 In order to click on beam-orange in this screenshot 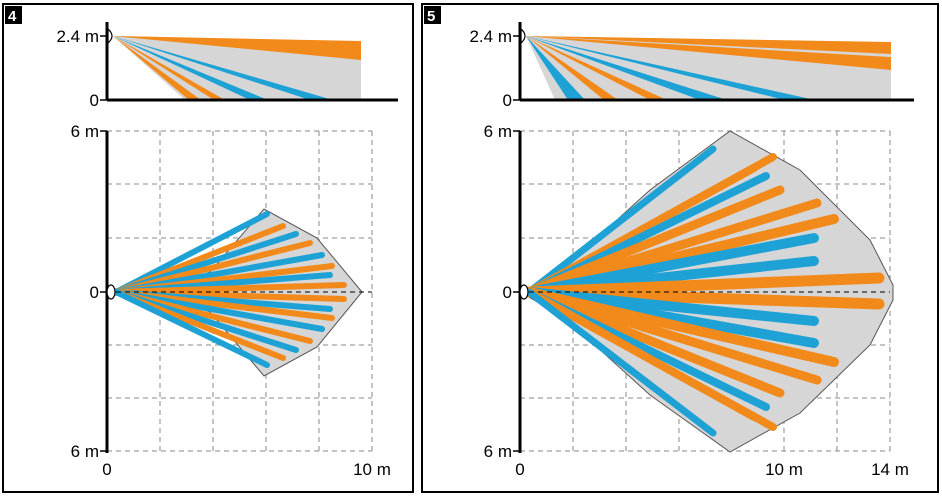, I will do `click(651, 359)`.